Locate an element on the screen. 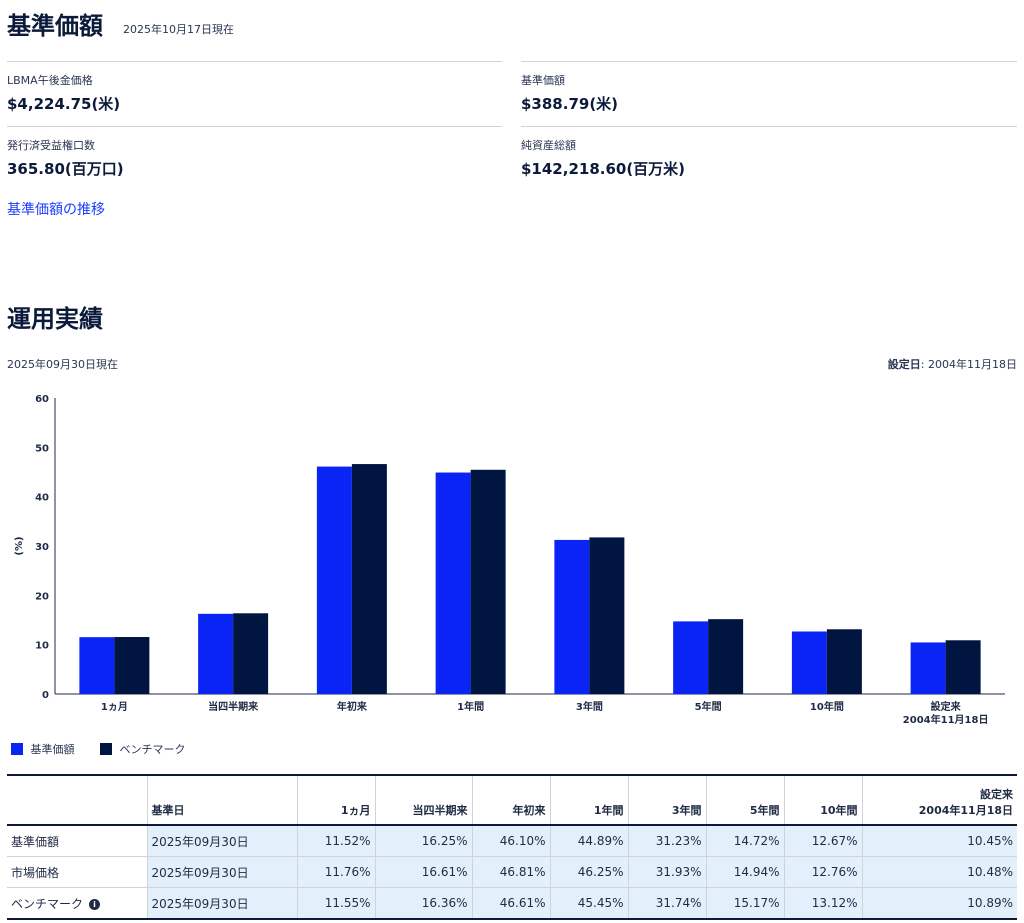 The height and width of the screenshot is (923, 1024). metric-value: $4,224.75(米) is located at coordinates (64, 104).